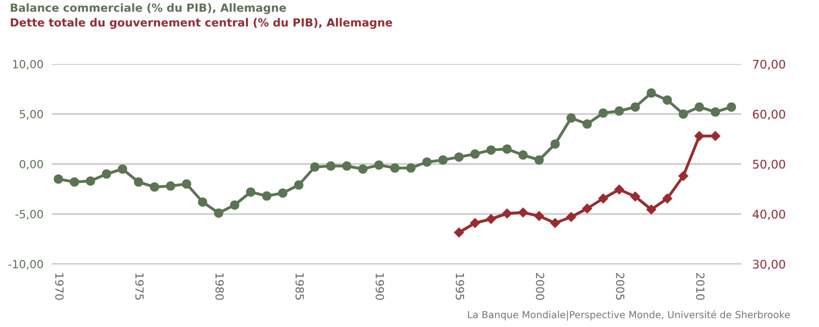  Describe the element at coordinates (300, 287) in the screenshot. I see `x-tick-label: 1985` at that location.